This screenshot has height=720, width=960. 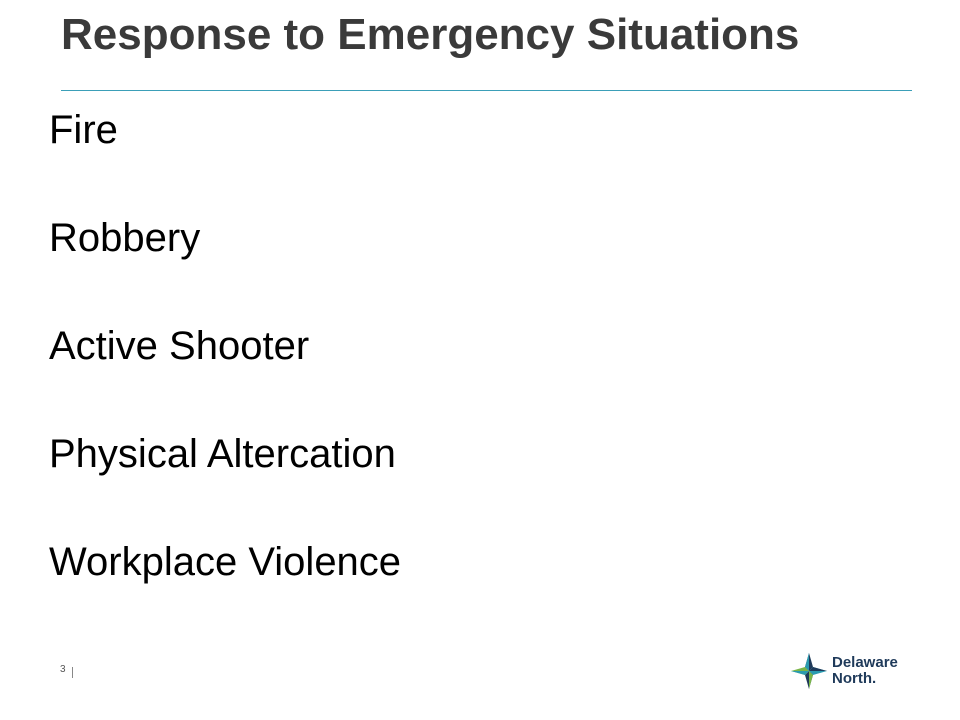 What do you see at coordinates (486, 90) in the screenshot?
I see `title-divider` at bounding box center [486, 90].